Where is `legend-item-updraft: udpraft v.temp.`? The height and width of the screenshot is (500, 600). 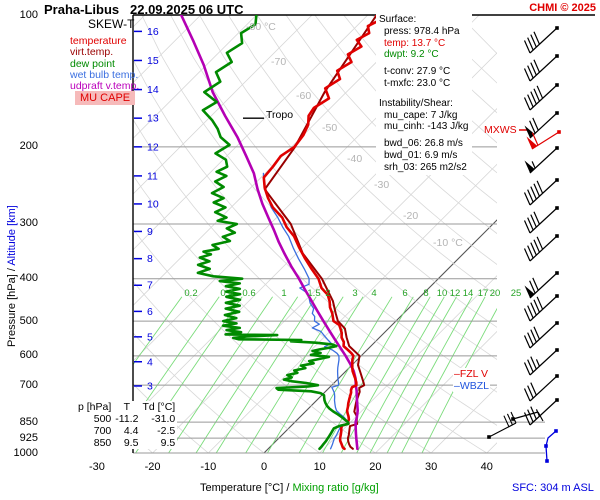 legend-item-updraft: udpraft v.temp. is located at coordinates (105, 86).